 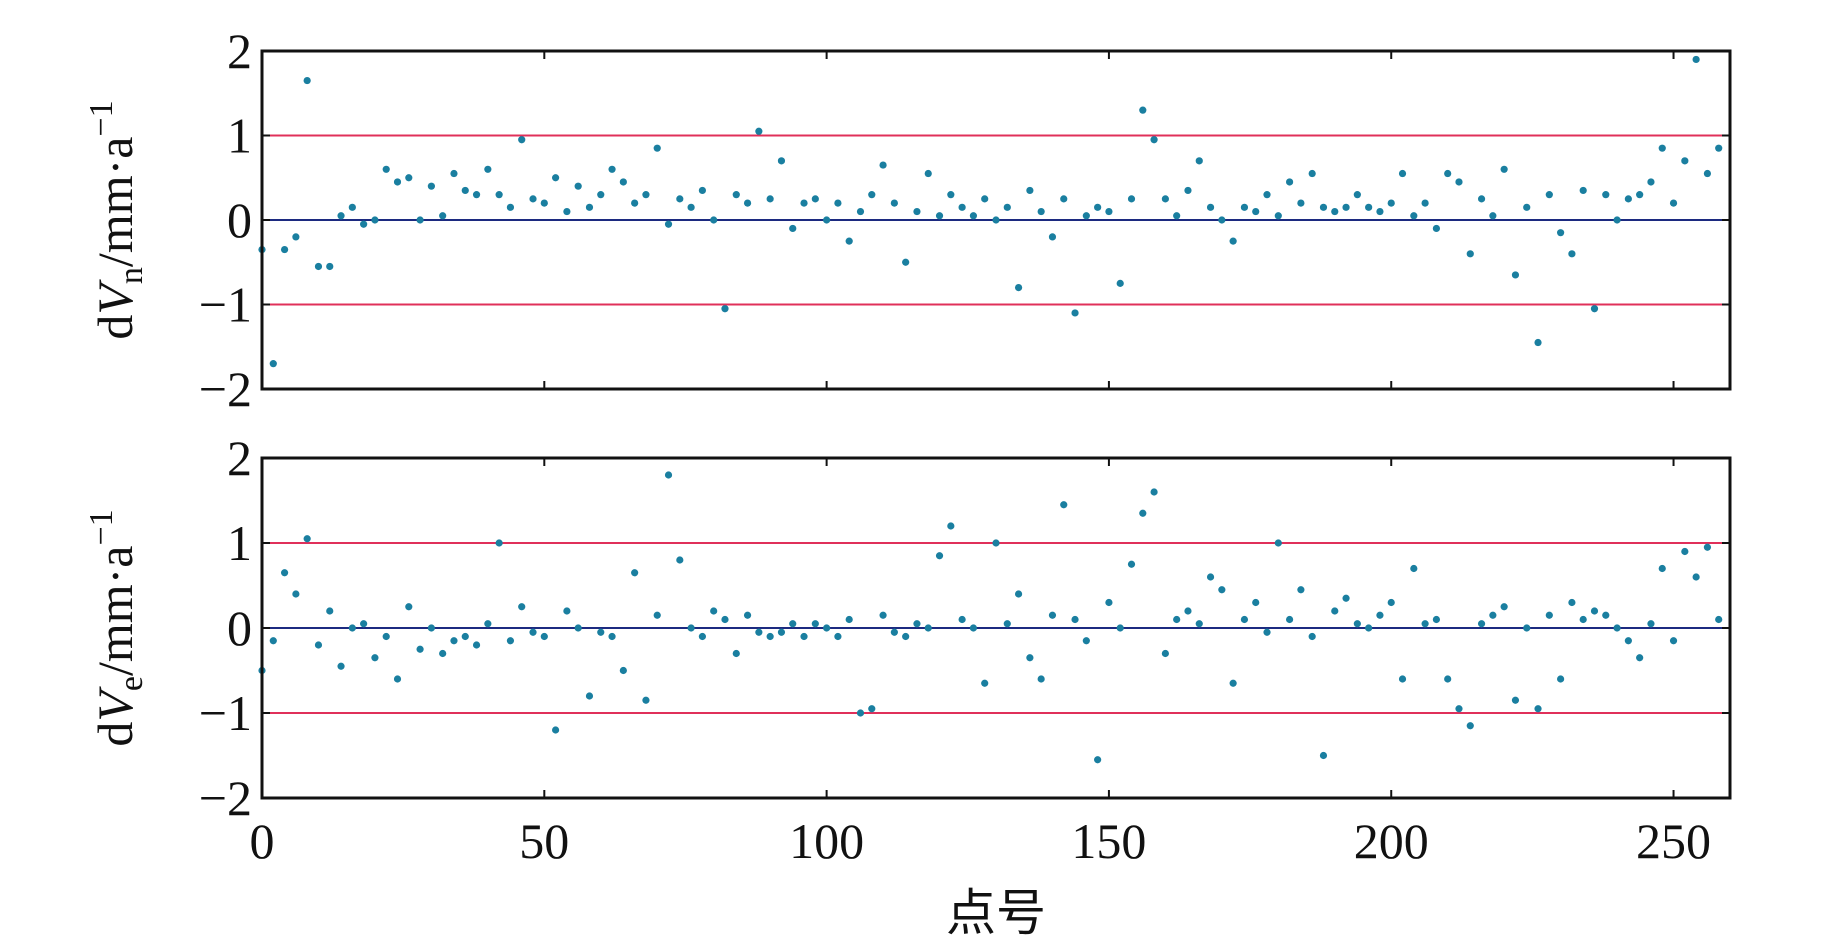 I want to click on y-axis-label-part: d, so click(x=115, y=734).